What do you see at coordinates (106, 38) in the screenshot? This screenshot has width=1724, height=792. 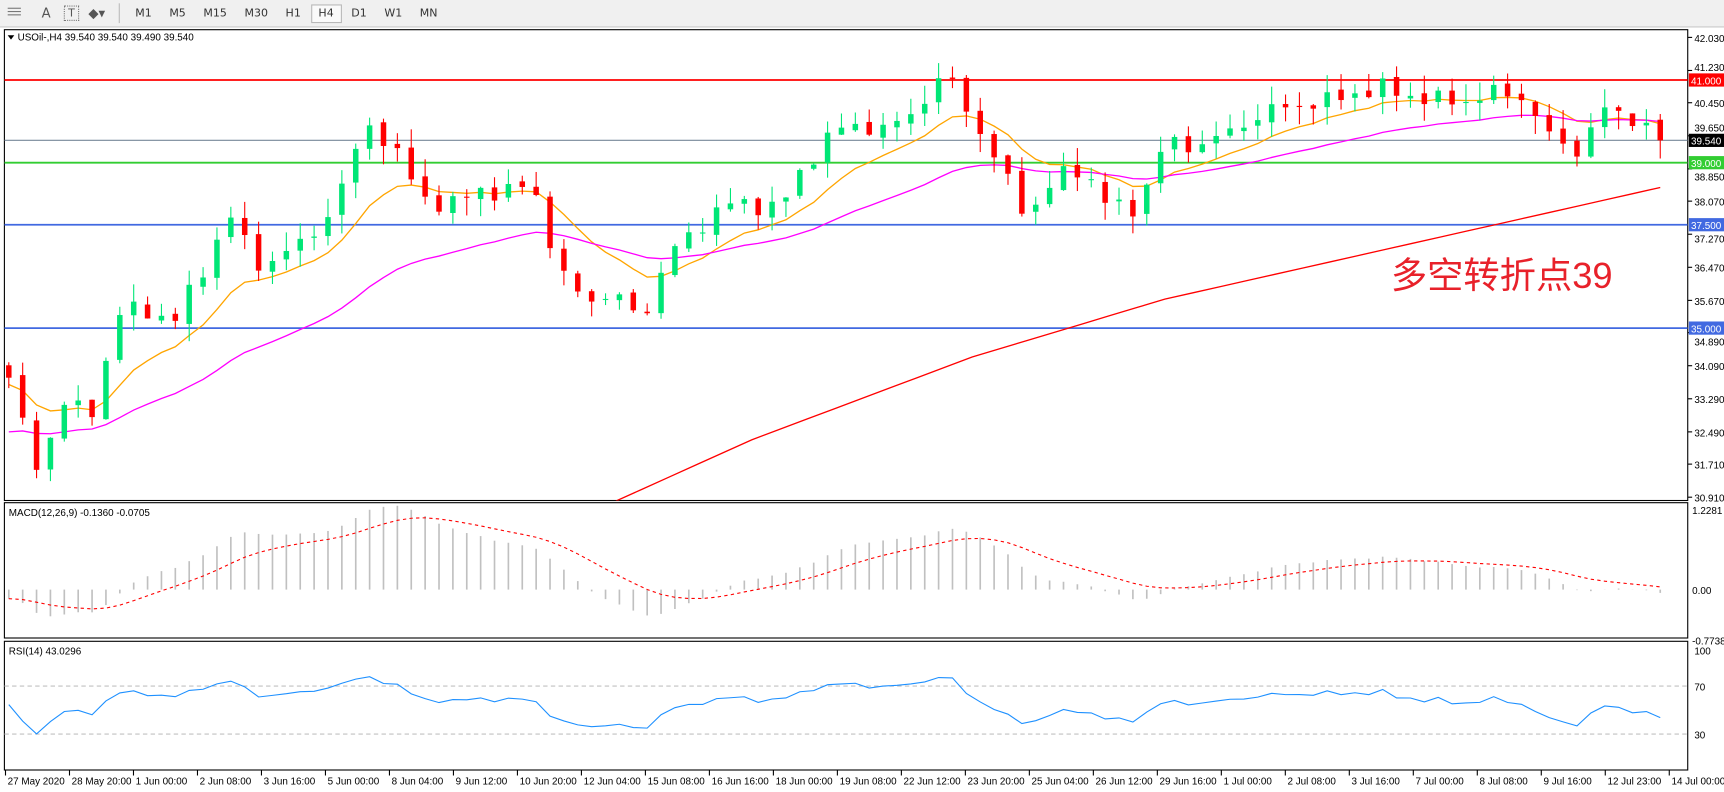 I see `symbol-label: USOil-,H4 39.540 39.540 39.490 39.540` at bounding box center [106, 38].